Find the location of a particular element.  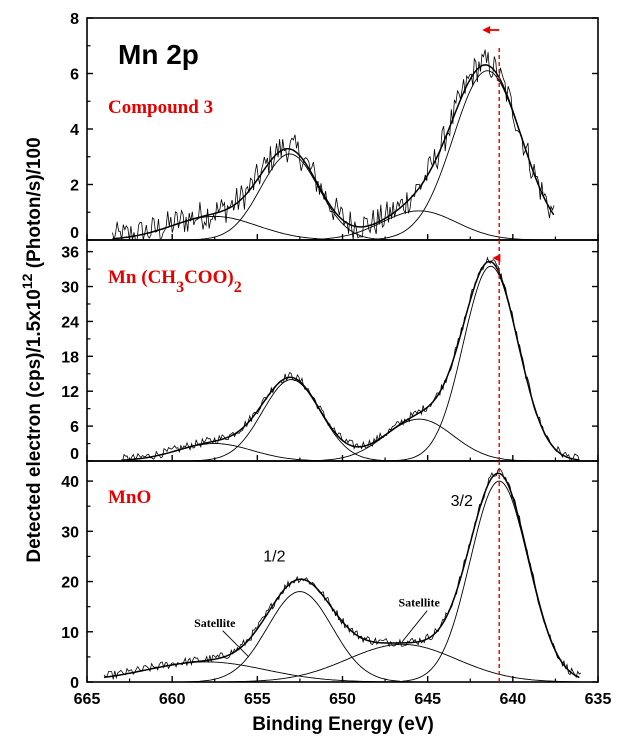

panel-label-bottom: MnO is located at coordinates (129, 497).